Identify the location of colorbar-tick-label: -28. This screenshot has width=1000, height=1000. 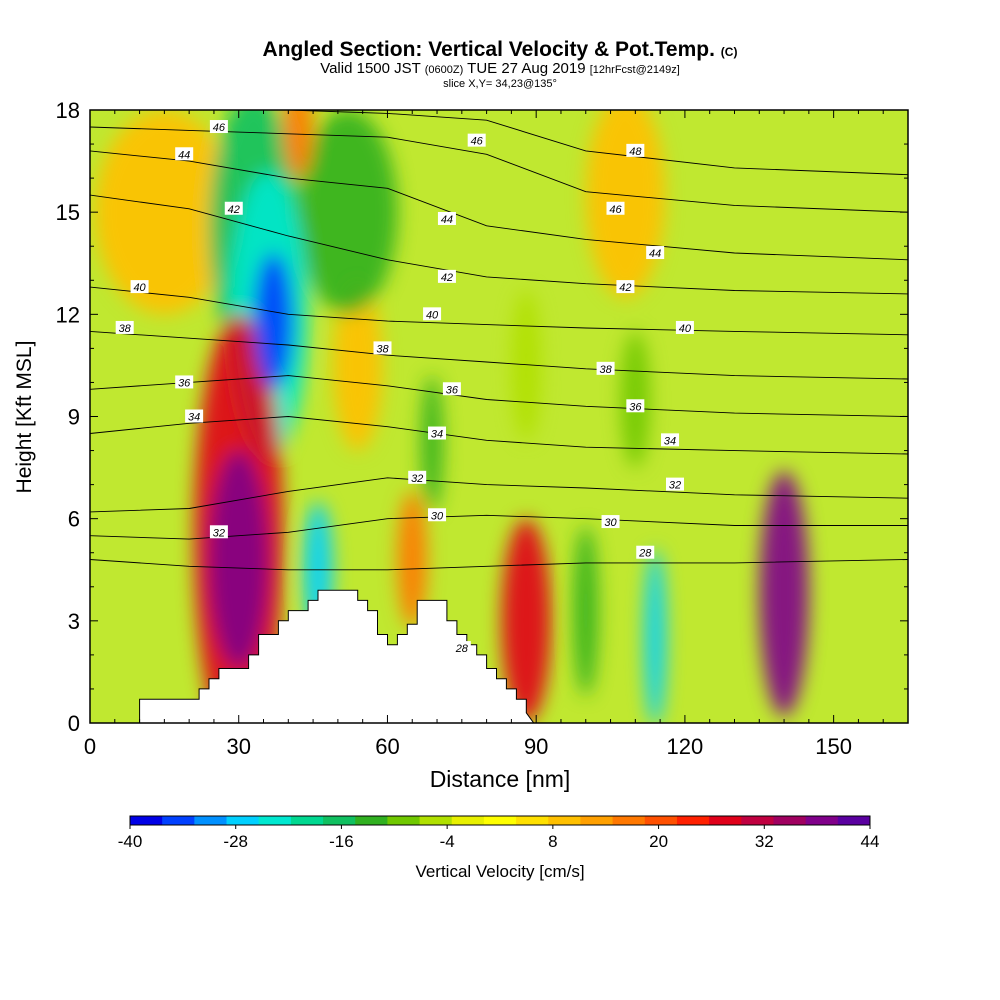
(235, 841).